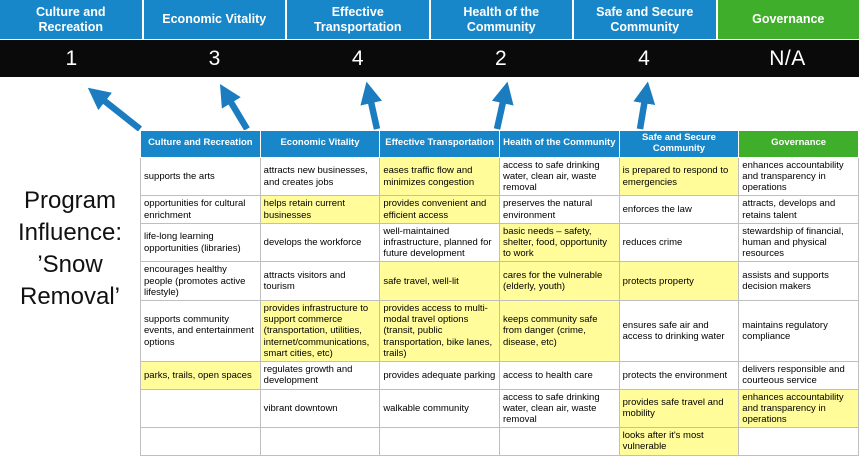 This screenshot has width=859, height=465. Describe the element at coordinates (200, 176) in the screenshot. I see `matrix-cell: supports the arts` at that location.